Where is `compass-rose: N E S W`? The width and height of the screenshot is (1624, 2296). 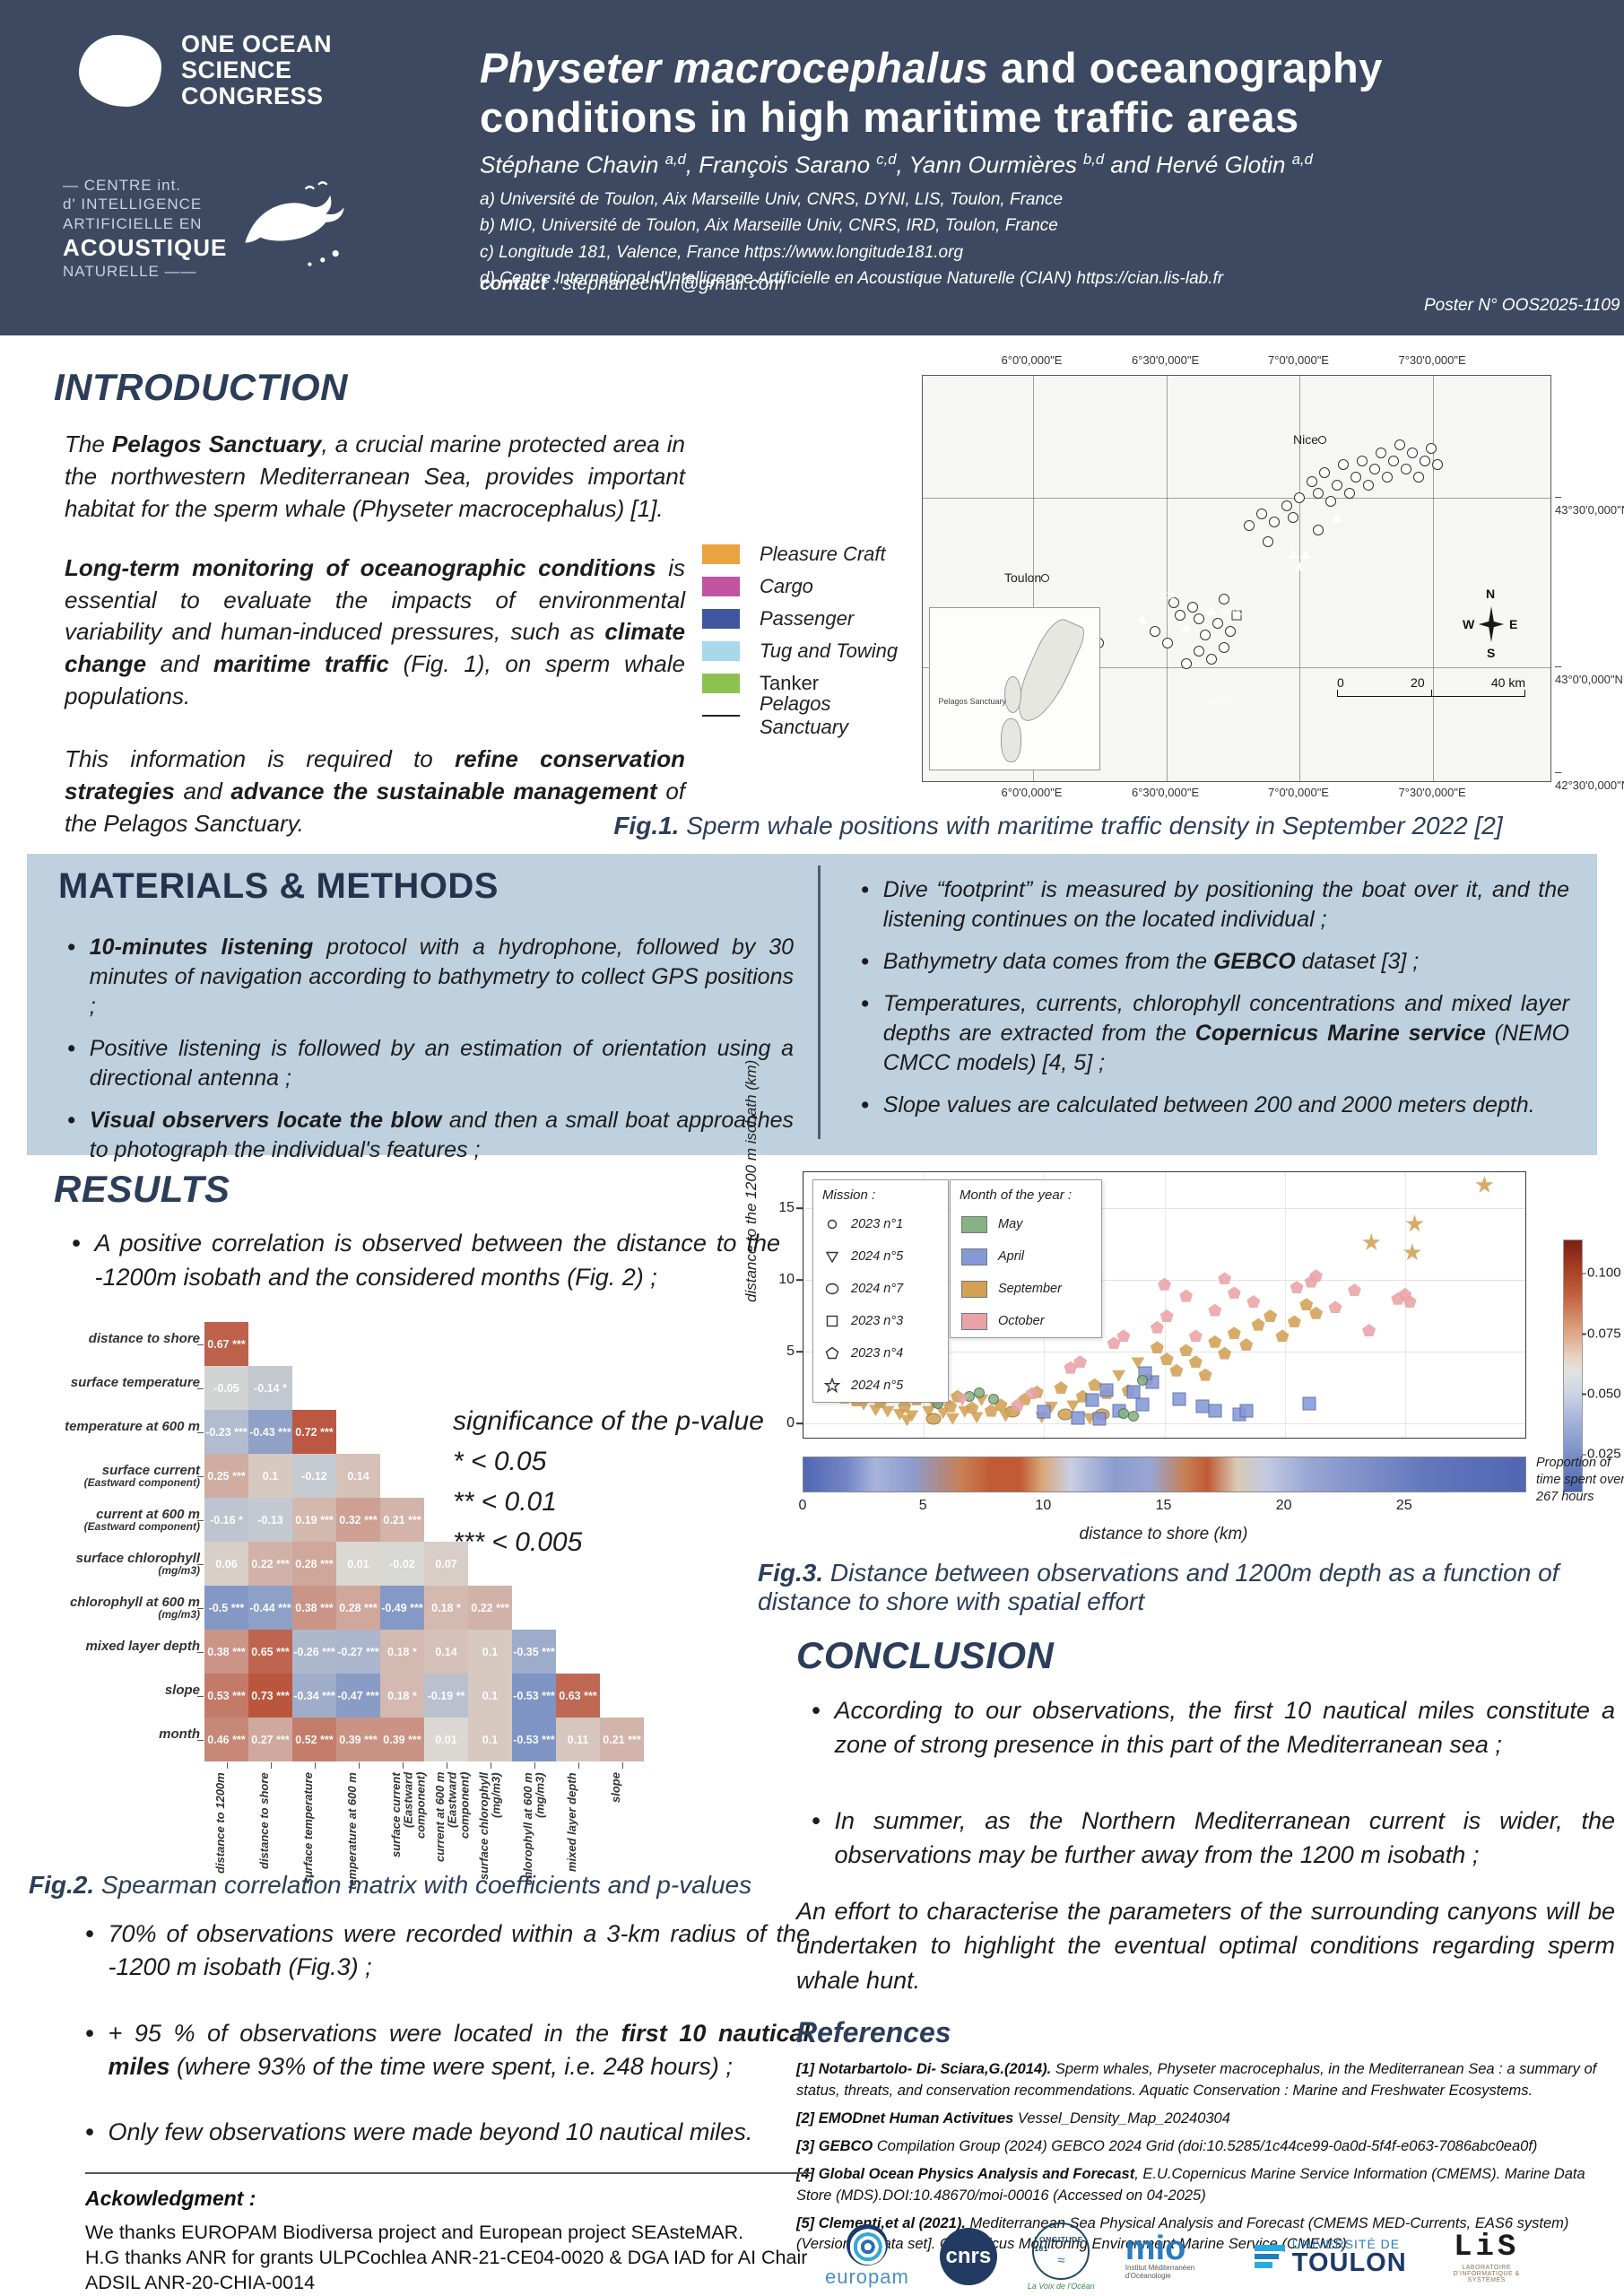 compass-rose: N E S W is located at coordinates (1490, 624).